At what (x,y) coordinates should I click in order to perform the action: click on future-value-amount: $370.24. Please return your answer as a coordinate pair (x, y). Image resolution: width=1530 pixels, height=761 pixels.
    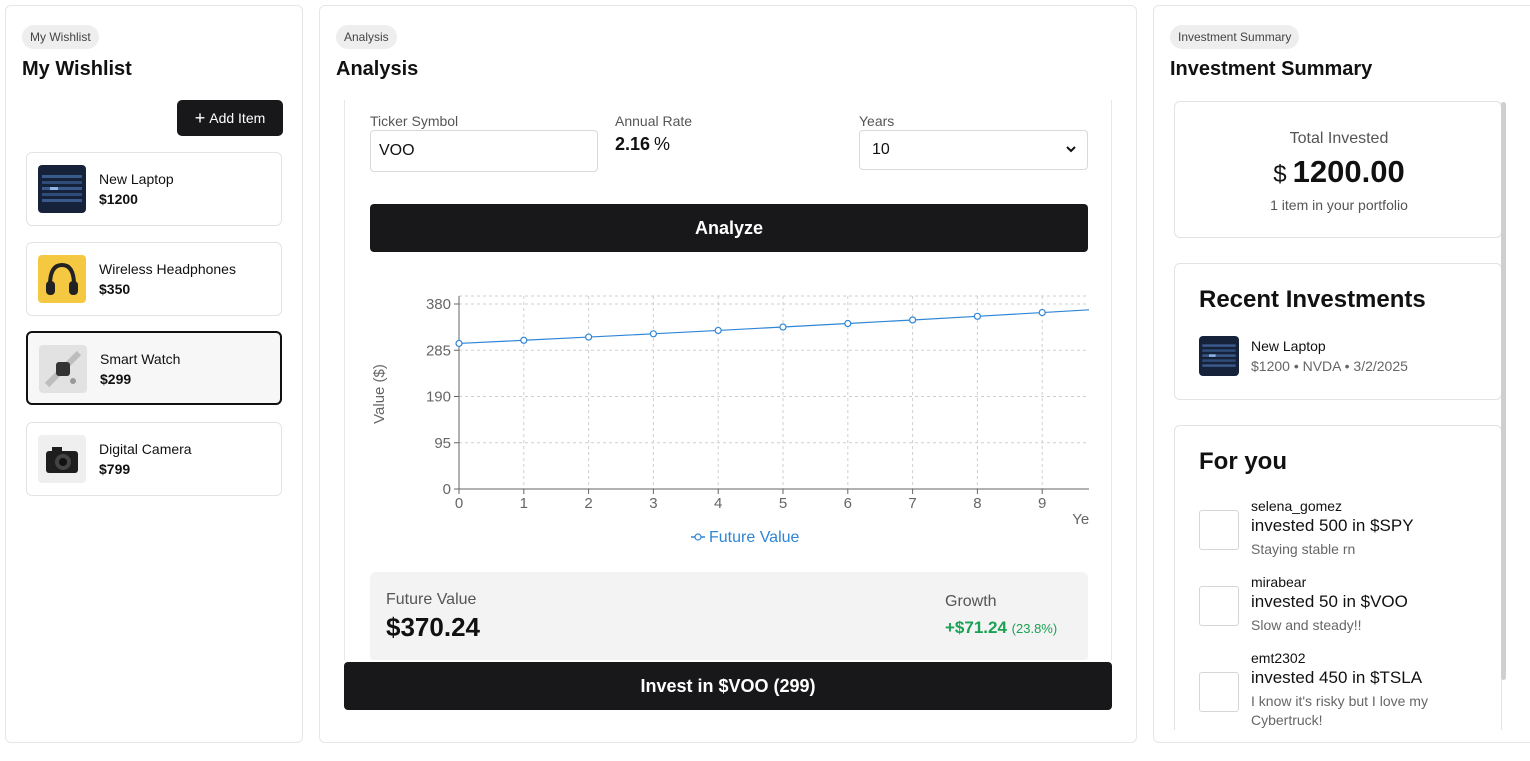
    Looking at the image, I should click on (433, 627).